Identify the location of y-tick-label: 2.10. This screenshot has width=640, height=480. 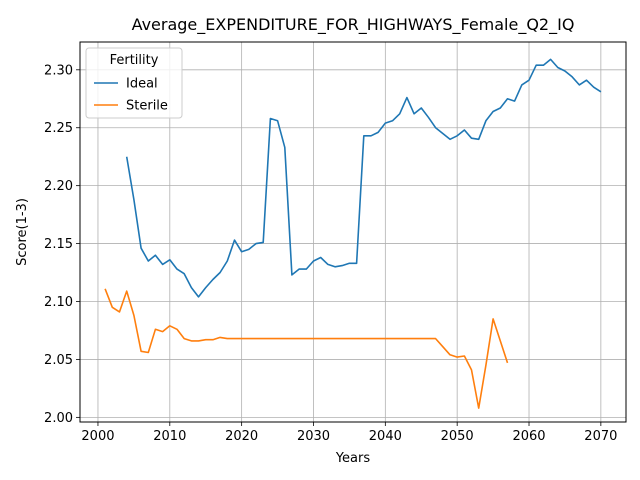
(58, 302).